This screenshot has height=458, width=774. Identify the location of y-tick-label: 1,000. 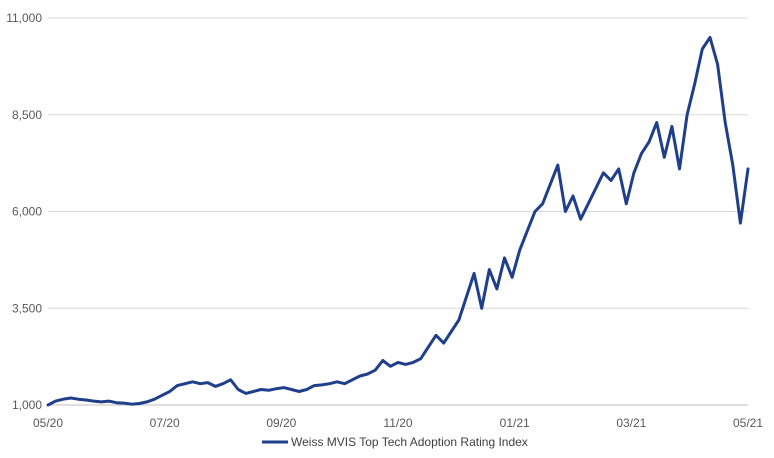
(27, 405).